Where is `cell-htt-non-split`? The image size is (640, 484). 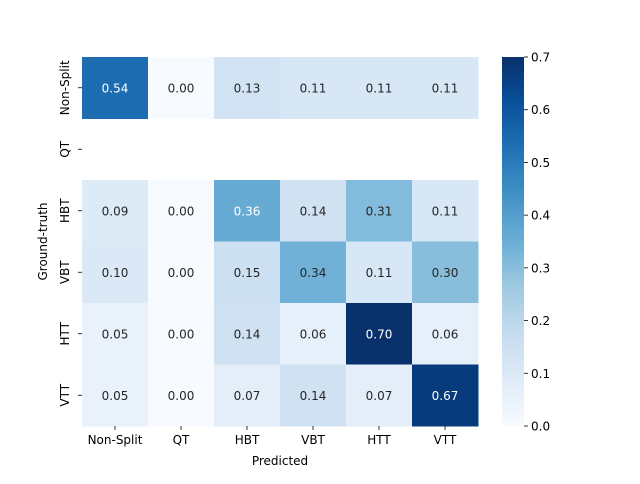 cell-htt-non-split is located at coordinates (115, 334).